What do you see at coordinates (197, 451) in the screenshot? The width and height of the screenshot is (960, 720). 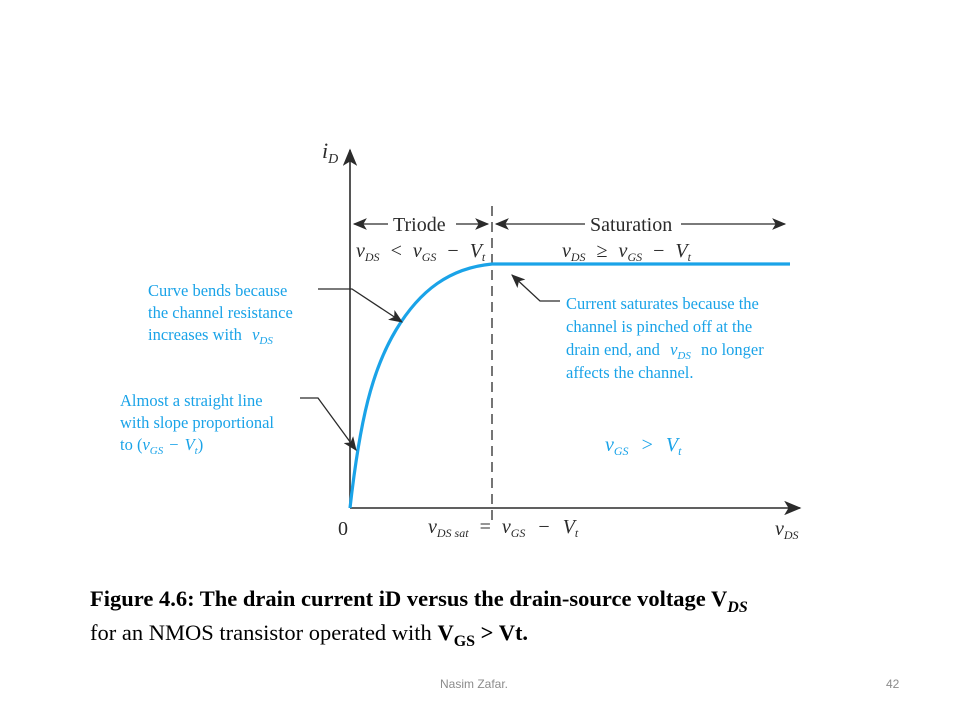 I see `straight-line-expr-b-sub: t` at bounding box center [197, 451].